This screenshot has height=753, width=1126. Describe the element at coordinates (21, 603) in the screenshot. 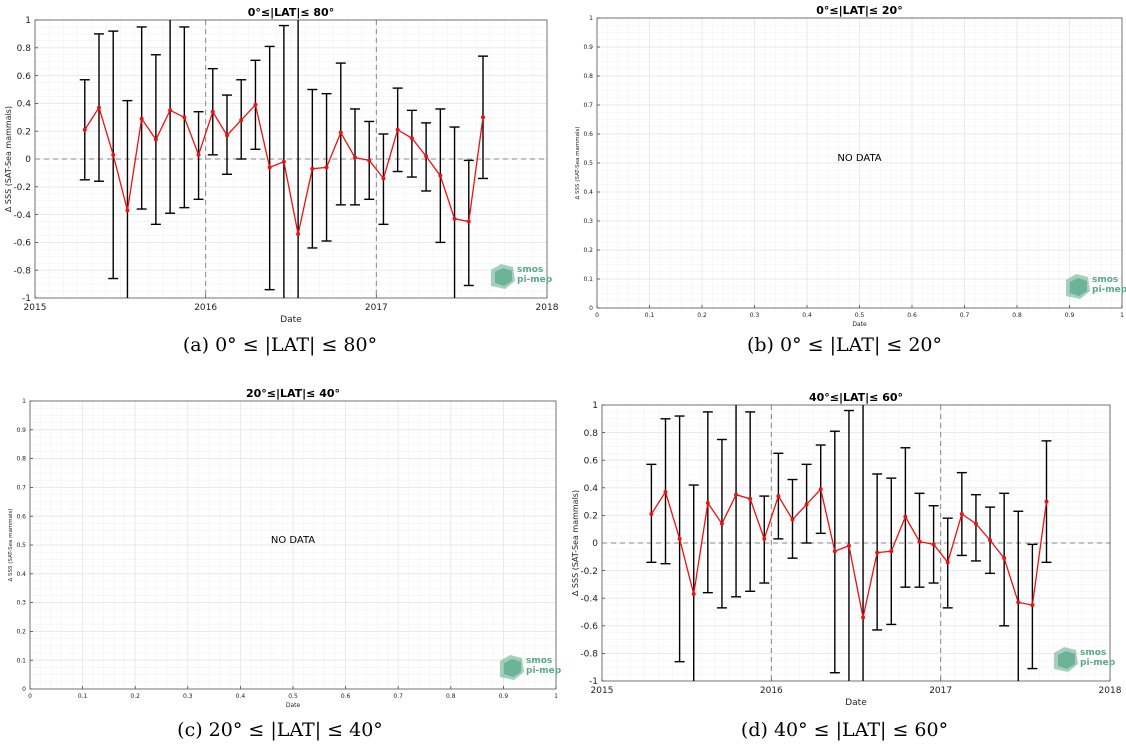

I see `y-tick-label: 0.3` at that location.